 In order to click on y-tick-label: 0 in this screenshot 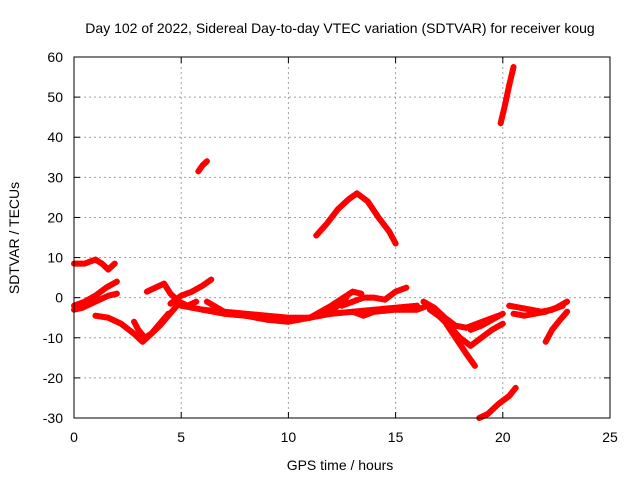, I will do `click(59, 298)`.